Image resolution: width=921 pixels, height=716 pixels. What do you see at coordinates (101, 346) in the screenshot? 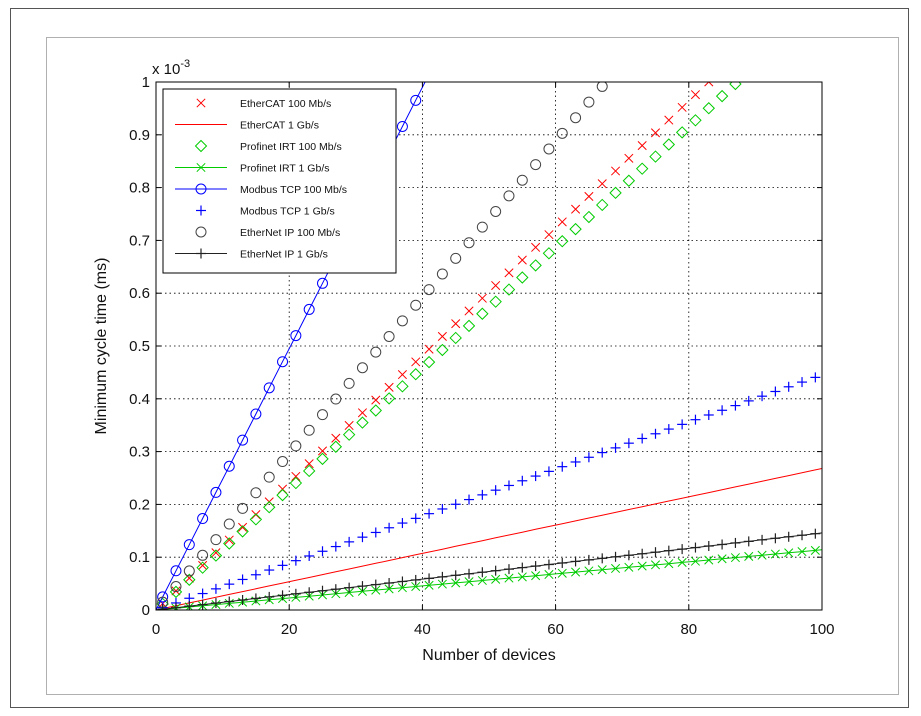
I see `y-axis-label: Minimum cycle time (ms)` at bounding box center [101, 346].